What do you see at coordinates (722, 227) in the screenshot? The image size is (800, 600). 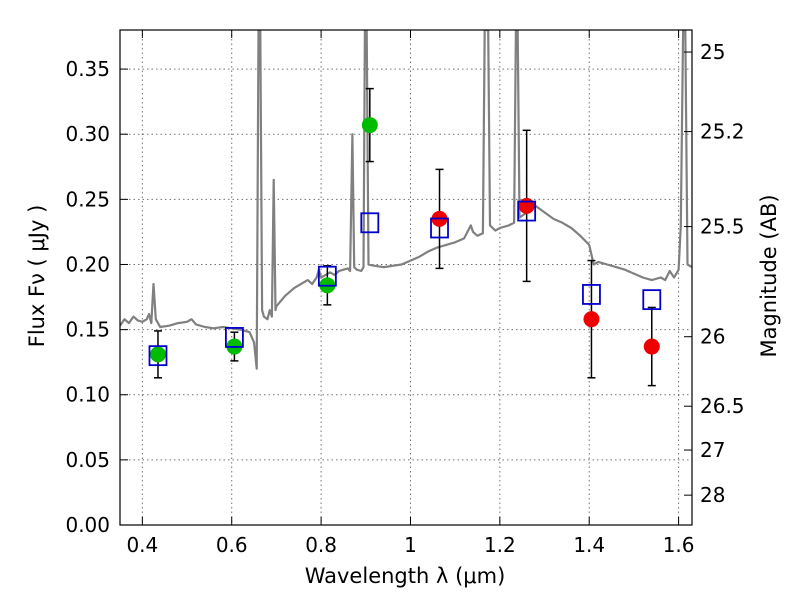 I see `y2-tick-label: 25.5` at bounding box center [722, 227].